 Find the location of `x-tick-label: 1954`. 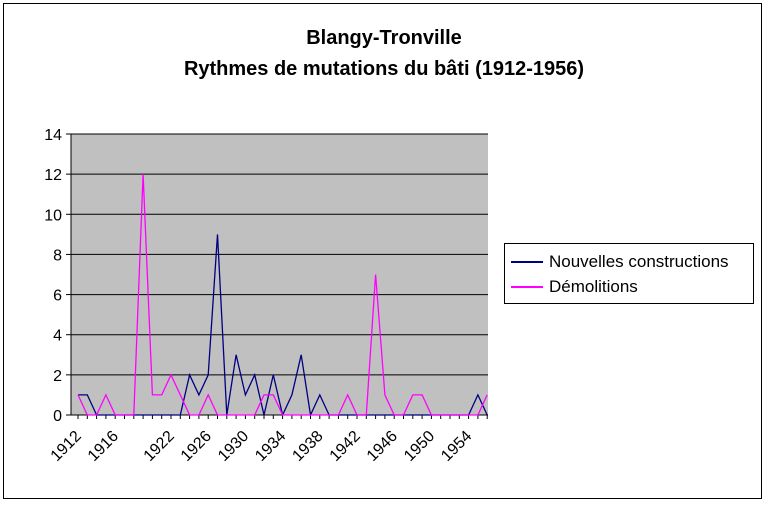

x-tick-label: 1954 is located at coordinates (456, 446).